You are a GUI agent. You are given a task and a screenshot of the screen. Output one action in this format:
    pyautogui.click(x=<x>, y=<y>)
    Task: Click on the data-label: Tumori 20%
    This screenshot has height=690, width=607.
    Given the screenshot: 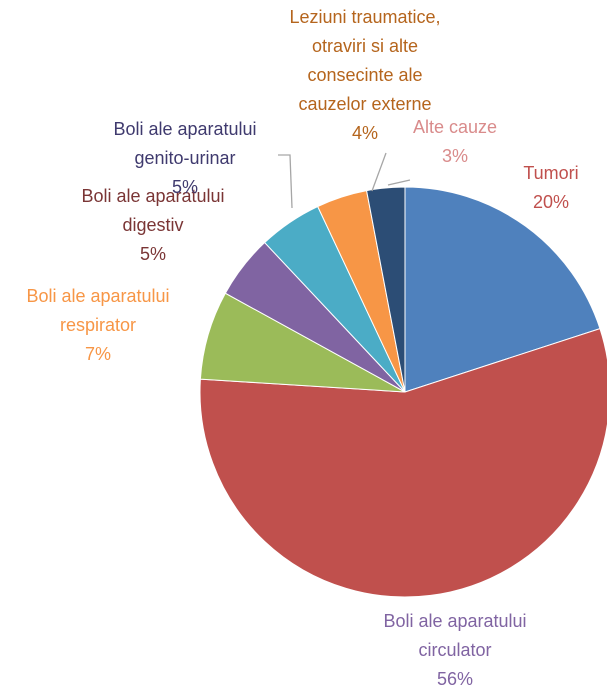 What is the action you would take?
    pyautogui.click(x=551, y=188)
    